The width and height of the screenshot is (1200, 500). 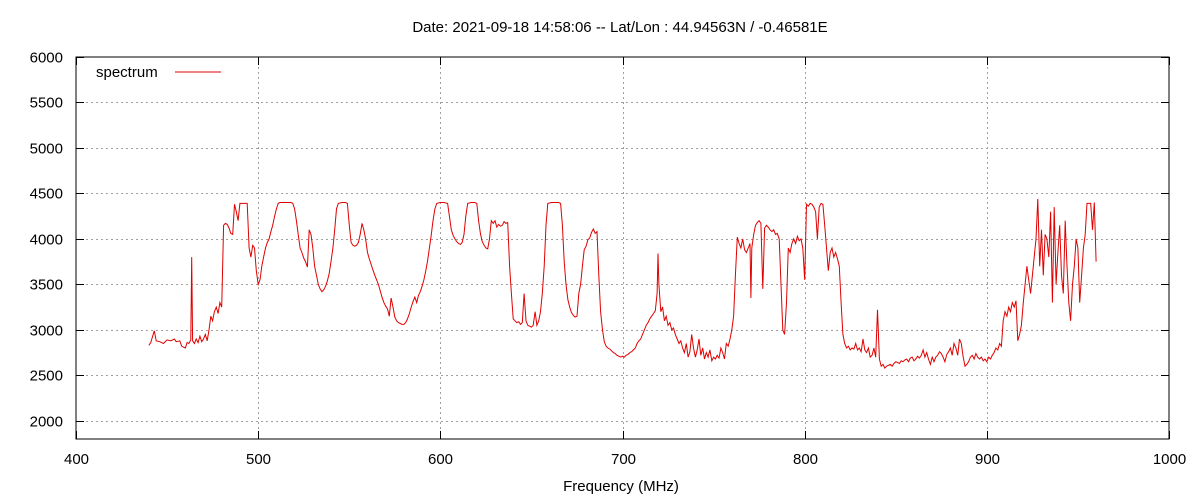 I want to click on y-tick-label: 4500, so click(x=46, y=194).